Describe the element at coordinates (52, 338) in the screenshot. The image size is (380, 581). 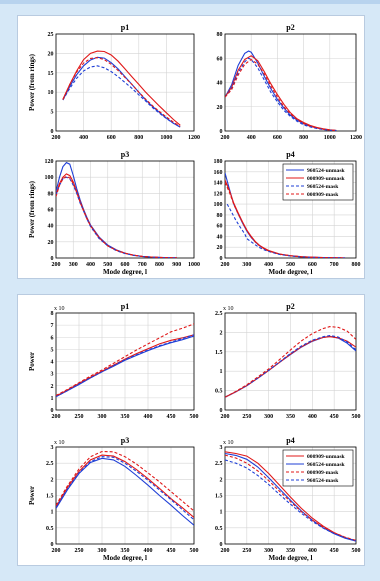
I see `y-tick-label: 6` at that location.